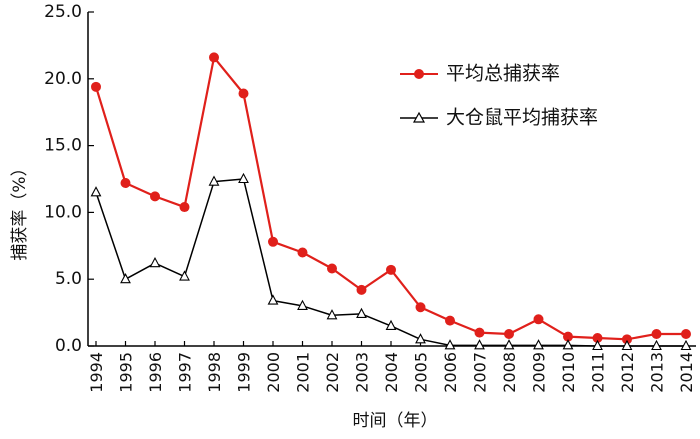 The image size is (700, 439). I want to click on x-tick-label: 2003, so click(362, 372).